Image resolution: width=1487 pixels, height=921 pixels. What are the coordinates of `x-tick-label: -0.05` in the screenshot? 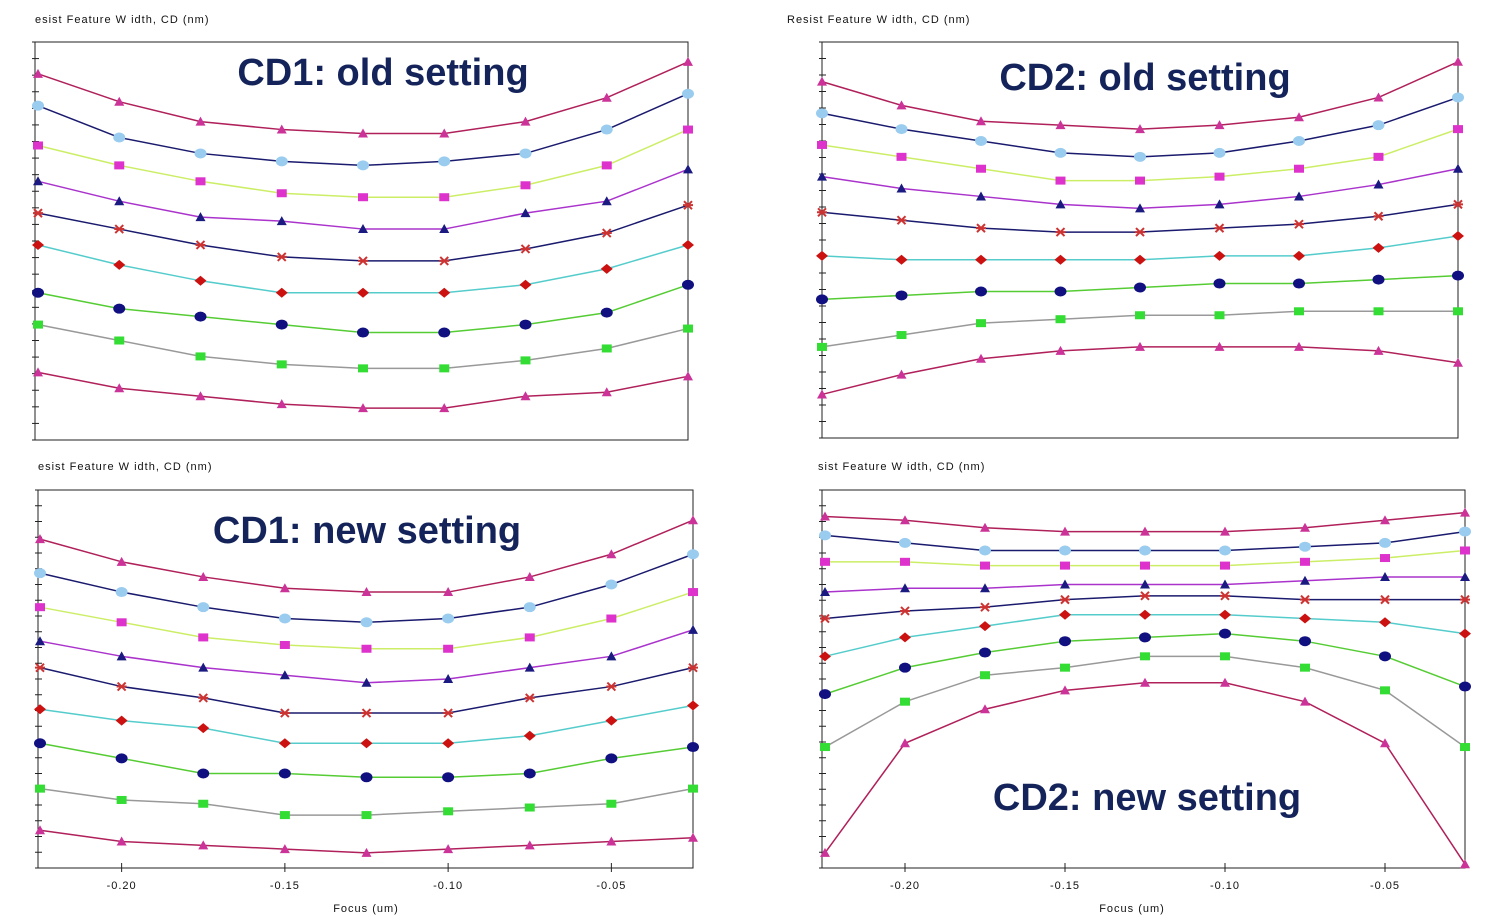 It's located at (611, 886).